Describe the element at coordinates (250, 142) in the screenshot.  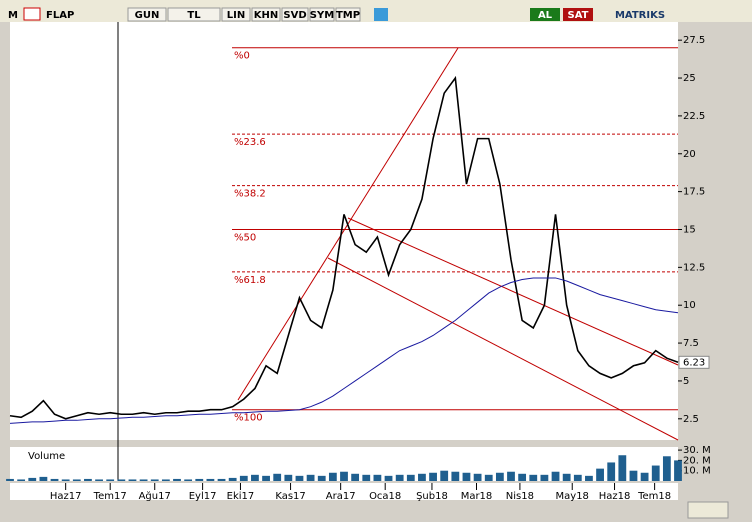
I see `fib-label: %23.6` at that location.